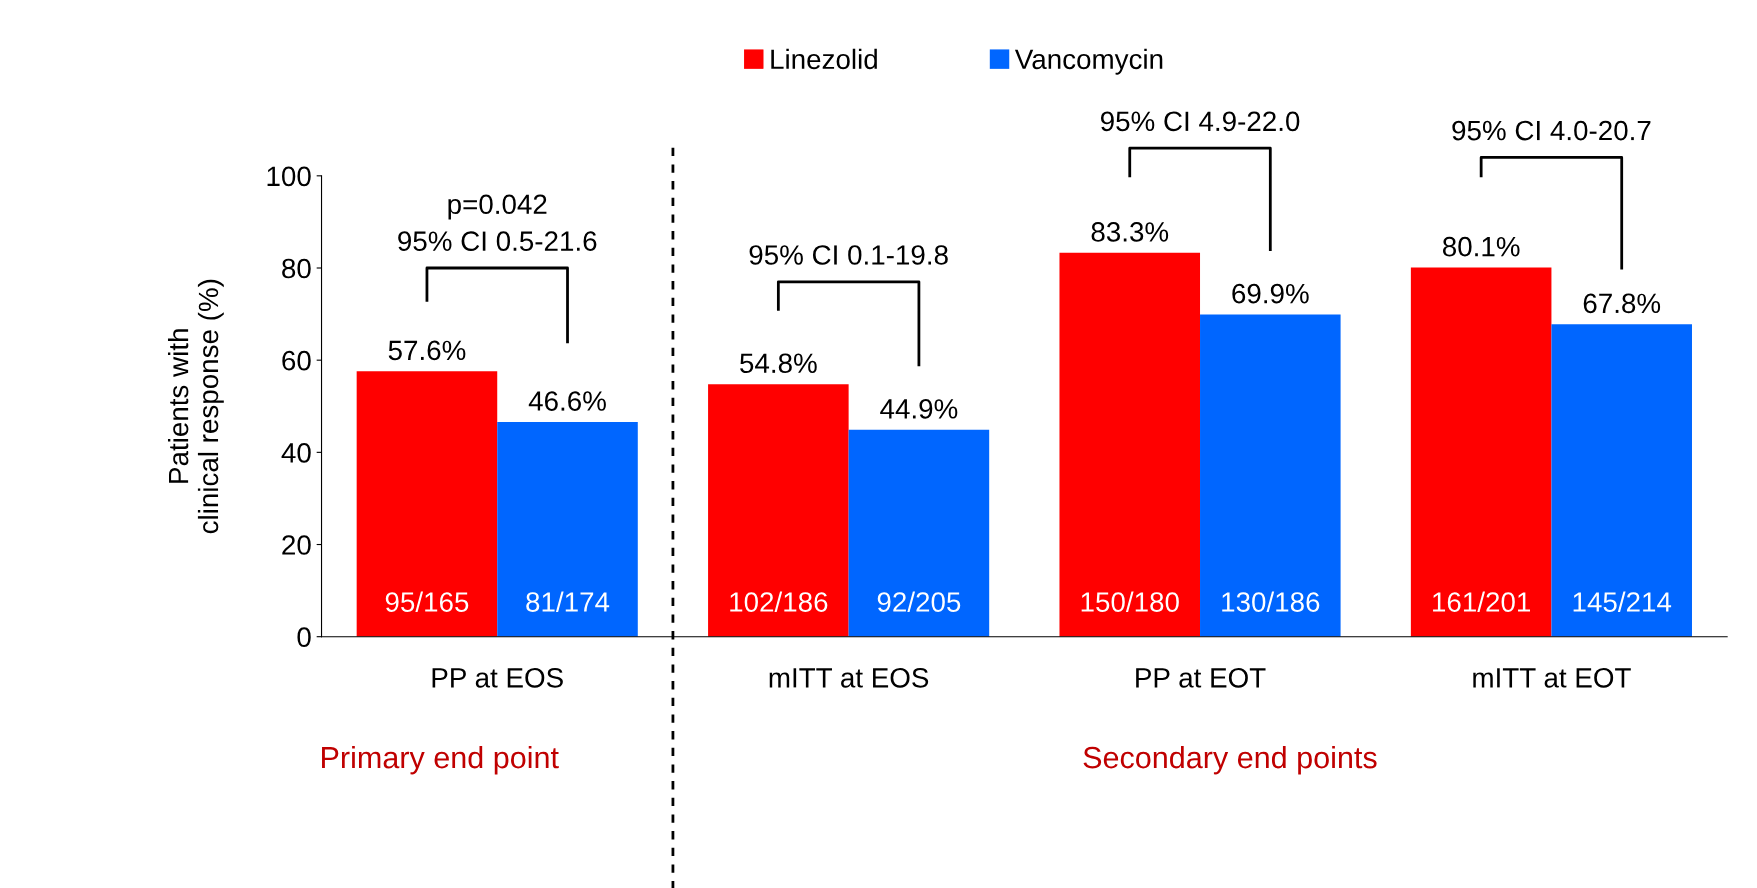 This screenshot has height=888, width=1757. Describe the element at coordinates (849, 677) in the screenshot. I see `x-tick-label: mITT at EOS` at that location.